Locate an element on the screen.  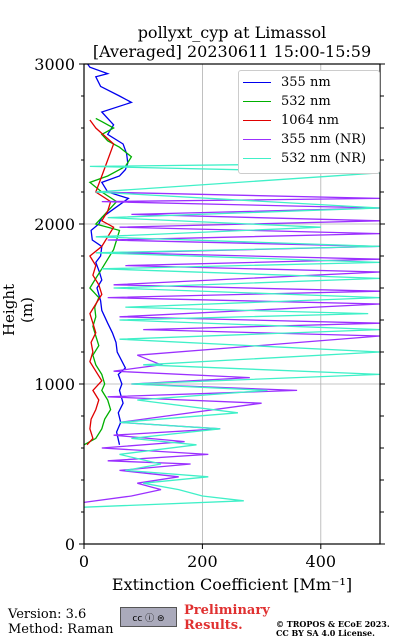
y-tick-label: 2000 is located at coordinates (54, 224).